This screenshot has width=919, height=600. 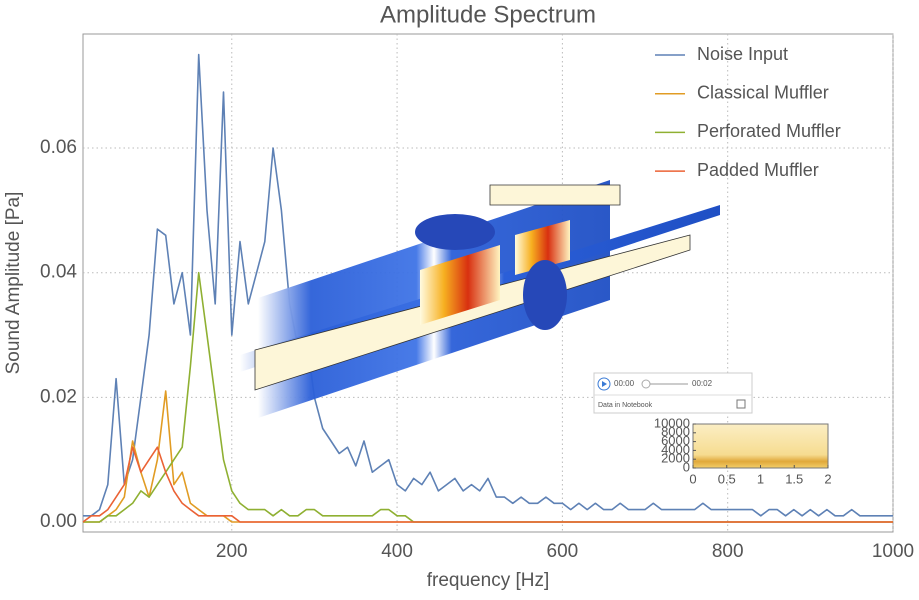 What do you see at coordinates (760, 478) in the screenshot?
I see `x-tick-label: 1` at bounding box center [760, 478].